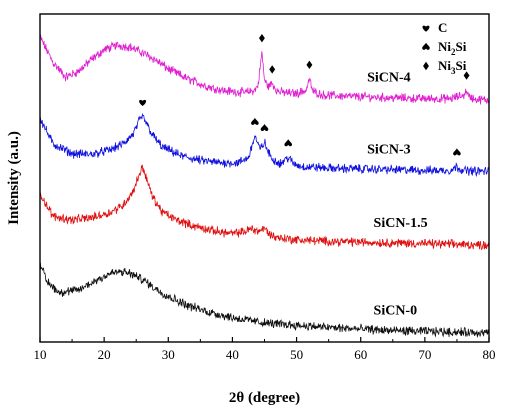 The width and height of the screenshot is (505, 412). What do you see at coordinates (426, 28) in the screenshot?
I see `legend-symbol-heart` at bounding box center [426, 28].